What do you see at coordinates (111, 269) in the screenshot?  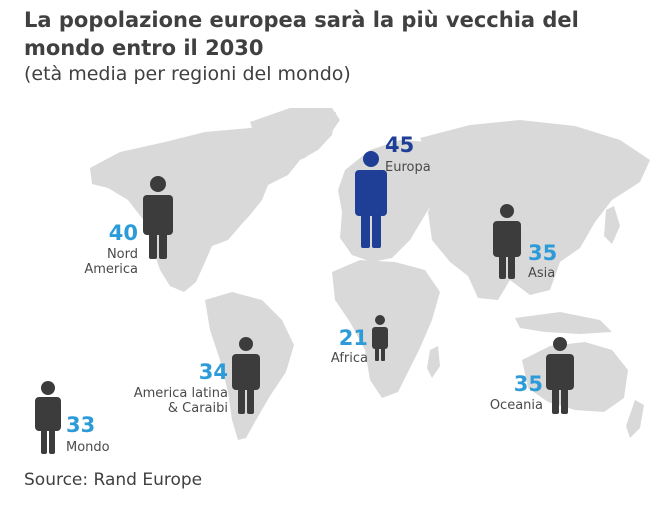 I see `label-nord-america-line-2: America` at bounding box center [111, 269].